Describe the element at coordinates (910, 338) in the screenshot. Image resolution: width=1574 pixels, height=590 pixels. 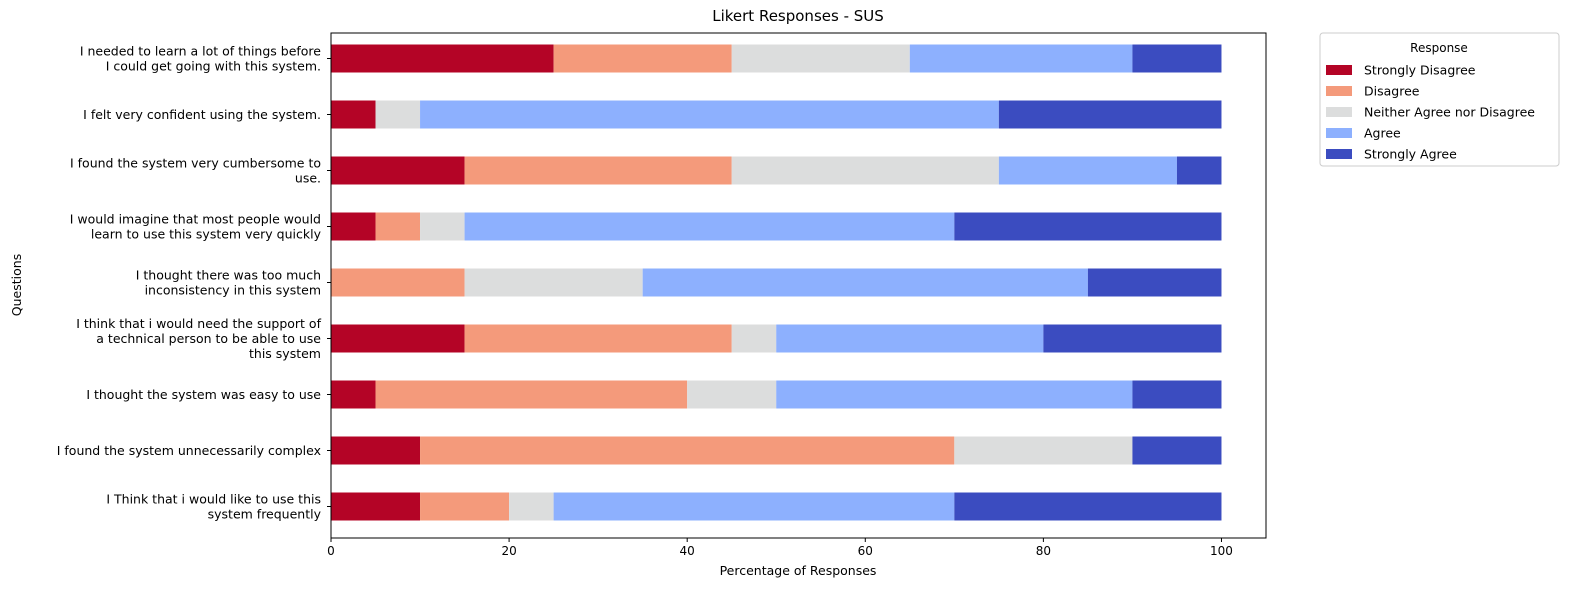
I see `bar-segment-q6-agree` at that location.